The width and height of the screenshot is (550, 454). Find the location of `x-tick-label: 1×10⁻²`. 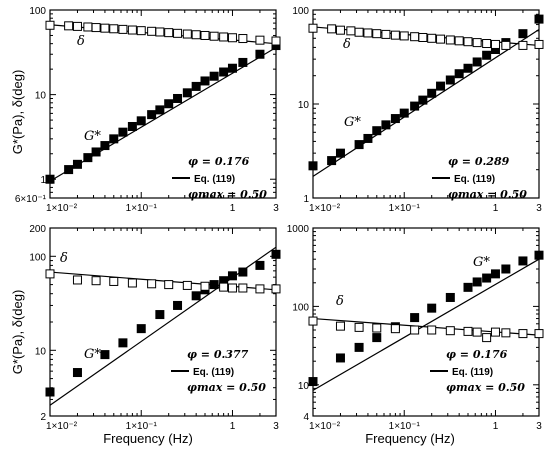

x-tick-label: 1×10⁻² is located at coordinates (62, 426).